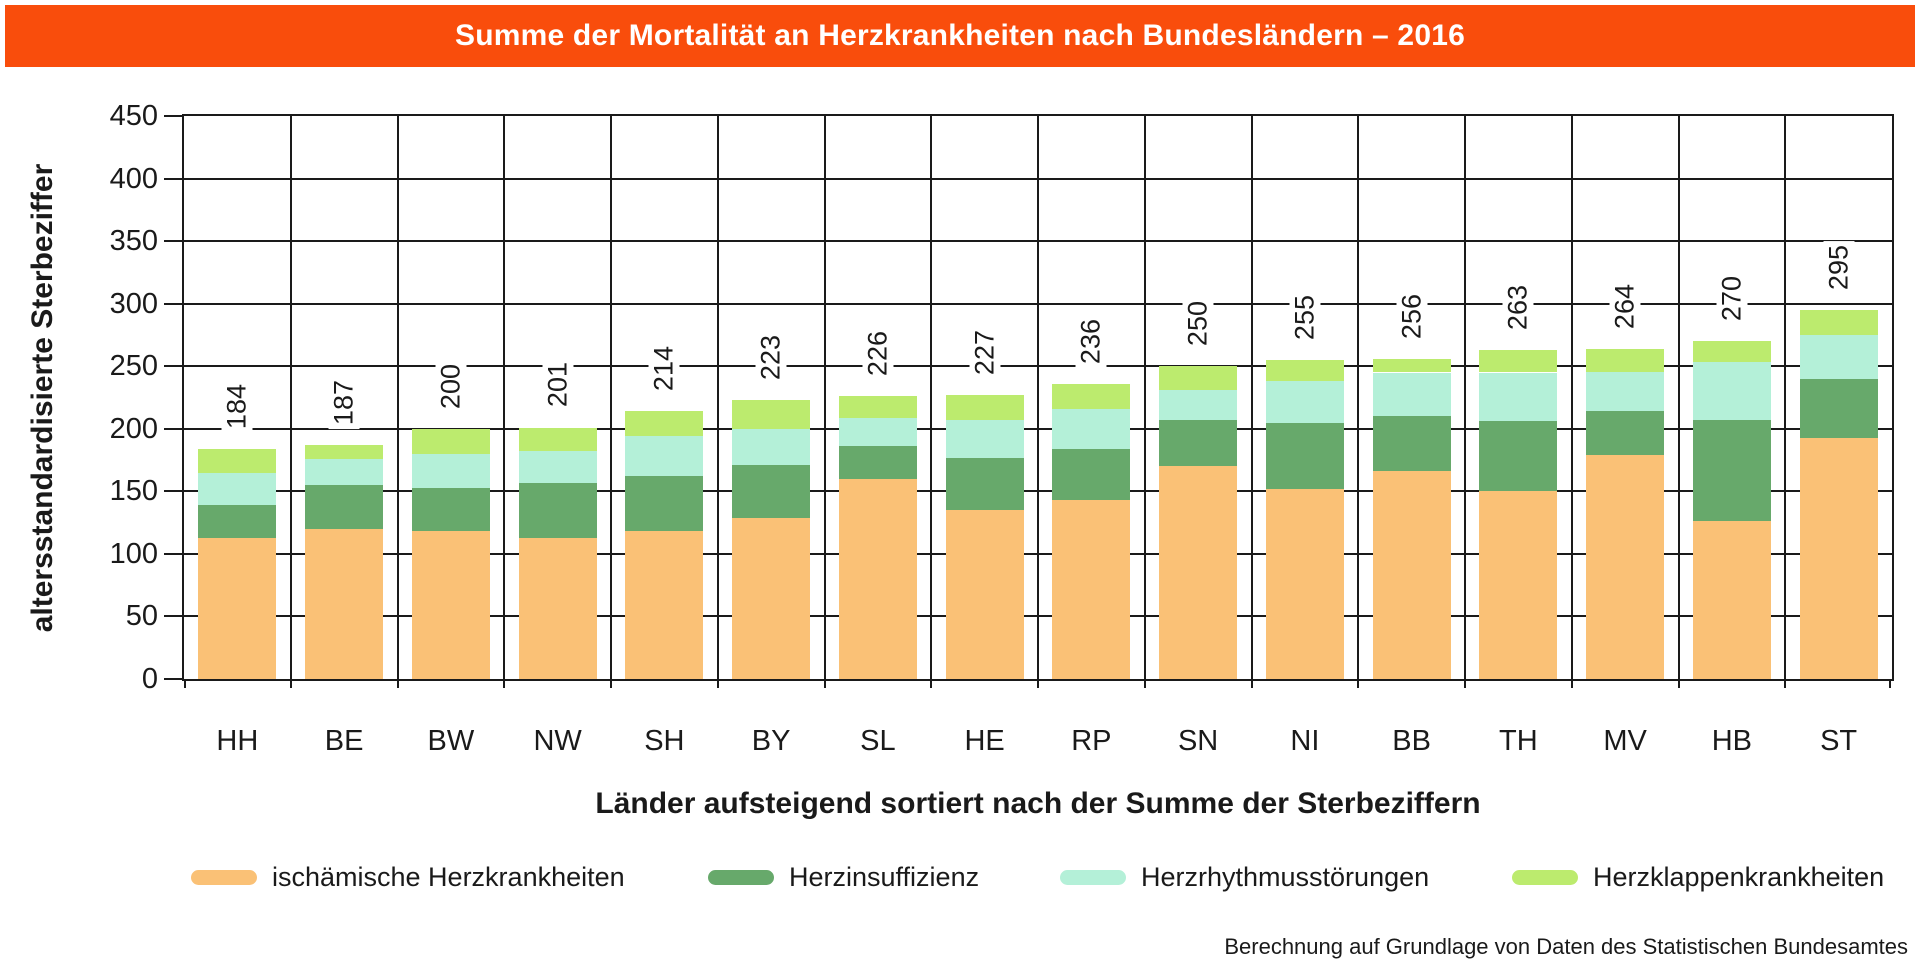 This screenshot has width=1920, height=979. Describe the element at coordinates (664, 741) in the screenshot. I see `x-tick-label: SH` at that location.